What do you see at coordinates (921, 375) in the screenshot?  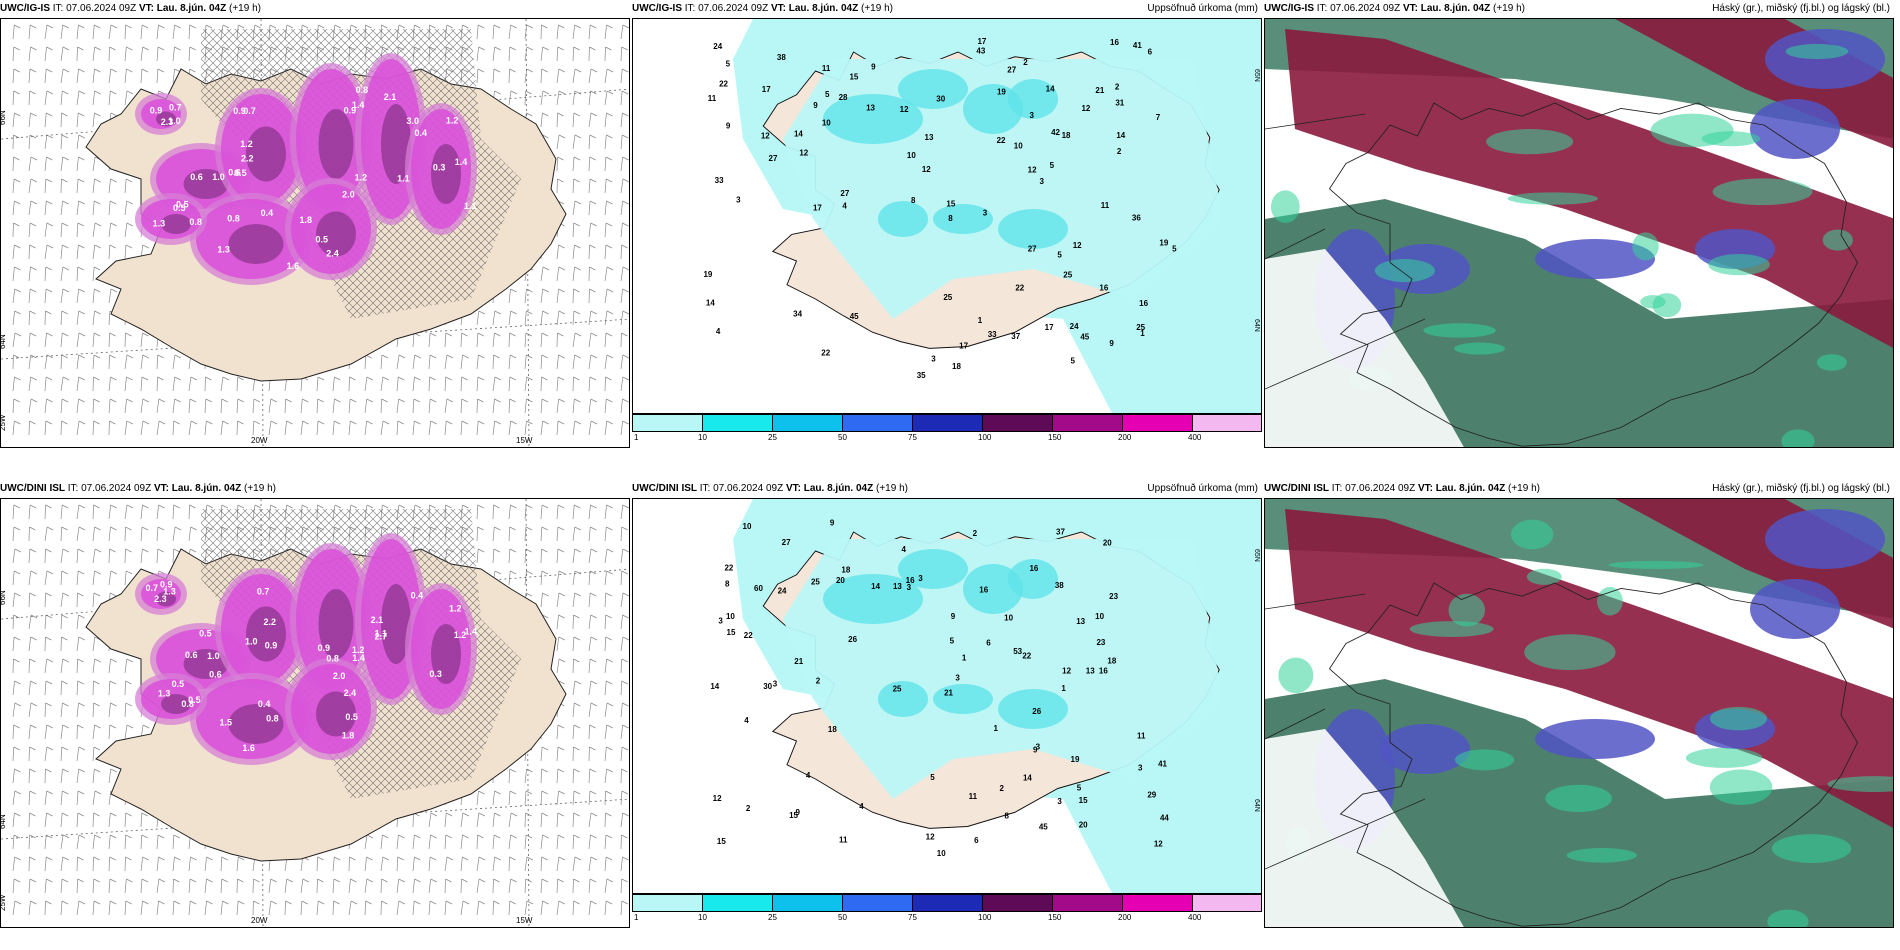 I see `precip-value: 35` at bounding box center [921, 375].